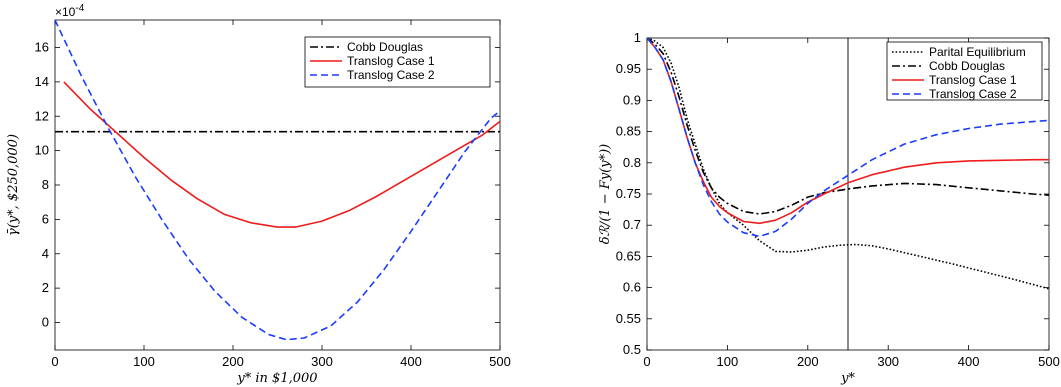  I want to click on y-tick-label: 16, so click(42, 47).